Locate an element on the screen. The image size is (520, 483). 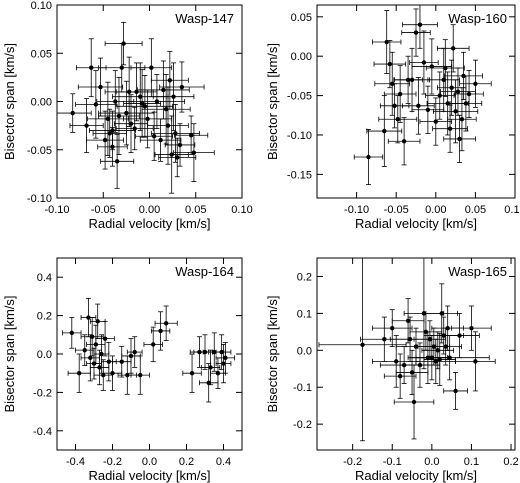
y-tick-label: -0.2 is located at coordinates (42, 393).